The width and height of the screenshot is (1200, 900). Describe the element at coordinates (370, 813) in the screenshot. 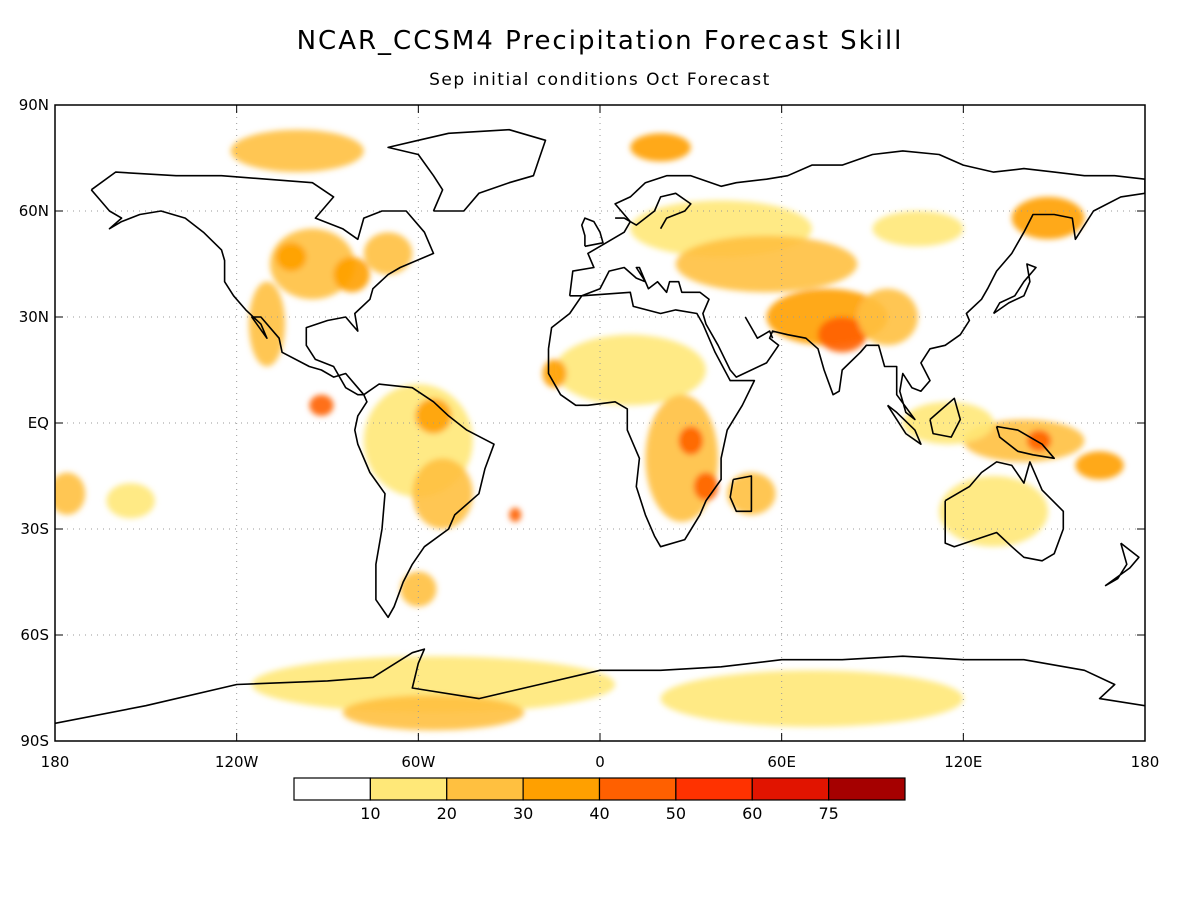

I see `colorbar-label: 10` at that location.